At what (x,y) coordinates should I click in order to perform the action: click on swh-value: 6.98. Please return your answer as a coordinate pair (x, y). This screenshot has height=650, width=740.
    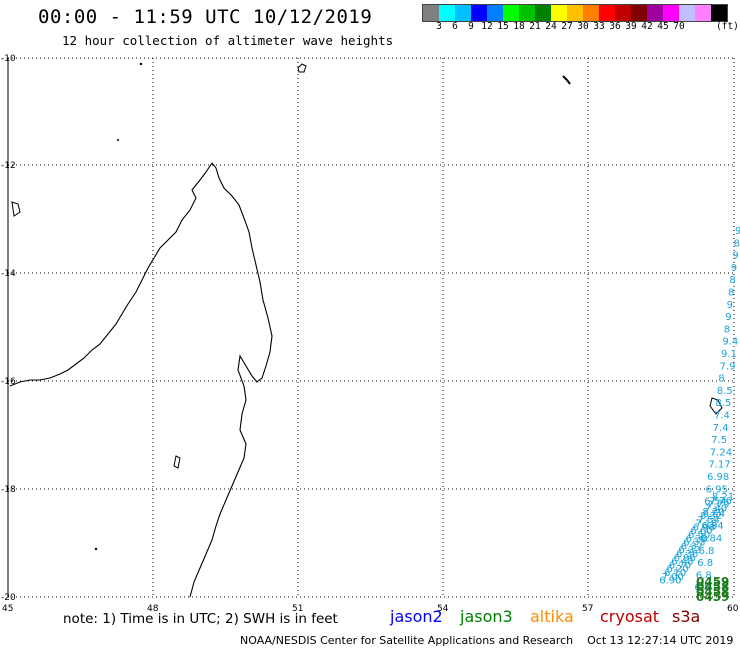
    Looking at the image, I should click on (718, 477).